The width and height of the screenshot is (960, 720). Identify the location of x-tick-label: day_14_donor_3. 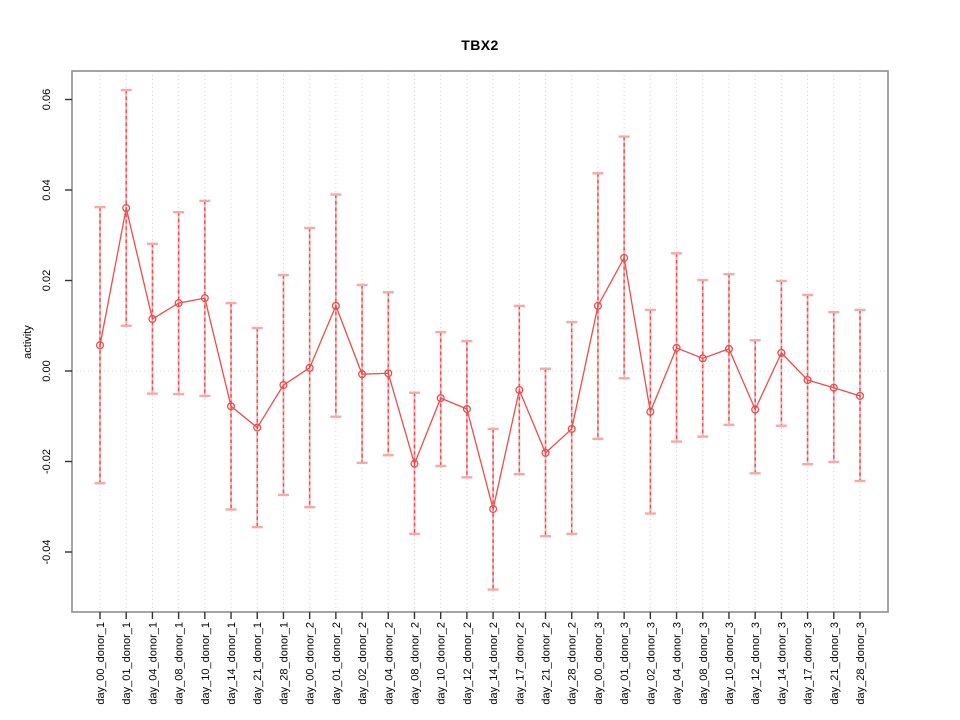
(782, 663).